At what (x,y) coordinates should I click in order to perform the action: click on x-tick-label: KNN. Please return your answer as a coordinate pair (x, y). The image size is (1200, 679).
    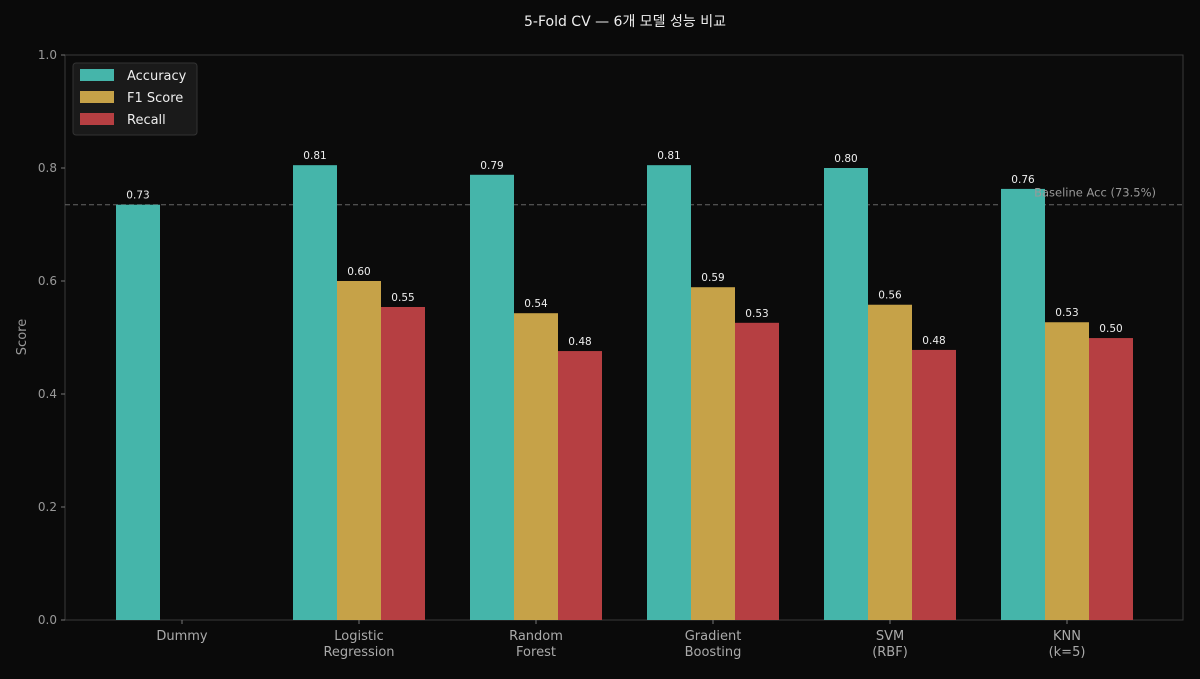
    Looking at the image, I should click on (1067, 636).